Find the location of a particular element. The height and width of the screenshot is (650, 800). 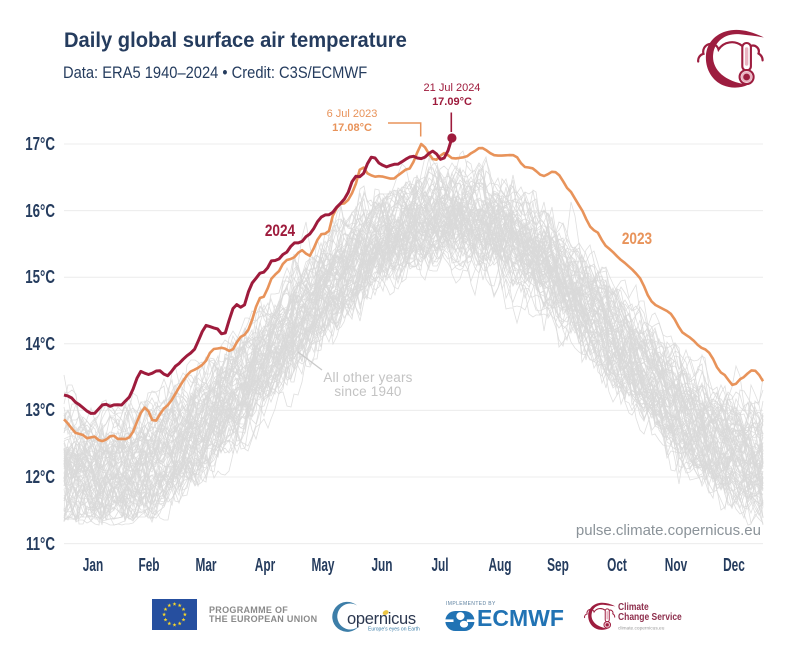

svg-text: IMPLEMENTED BY is located at coordinates (471, 604).